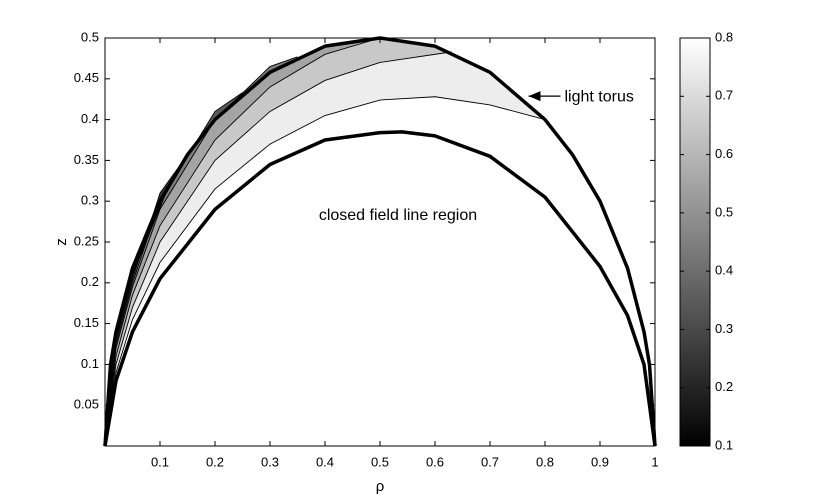 The width and height of the screenshot is (817, 503). Describe the element at coordinates (90, 281) in the screenshot. I see `y-tick-label: 0.2` at that location.